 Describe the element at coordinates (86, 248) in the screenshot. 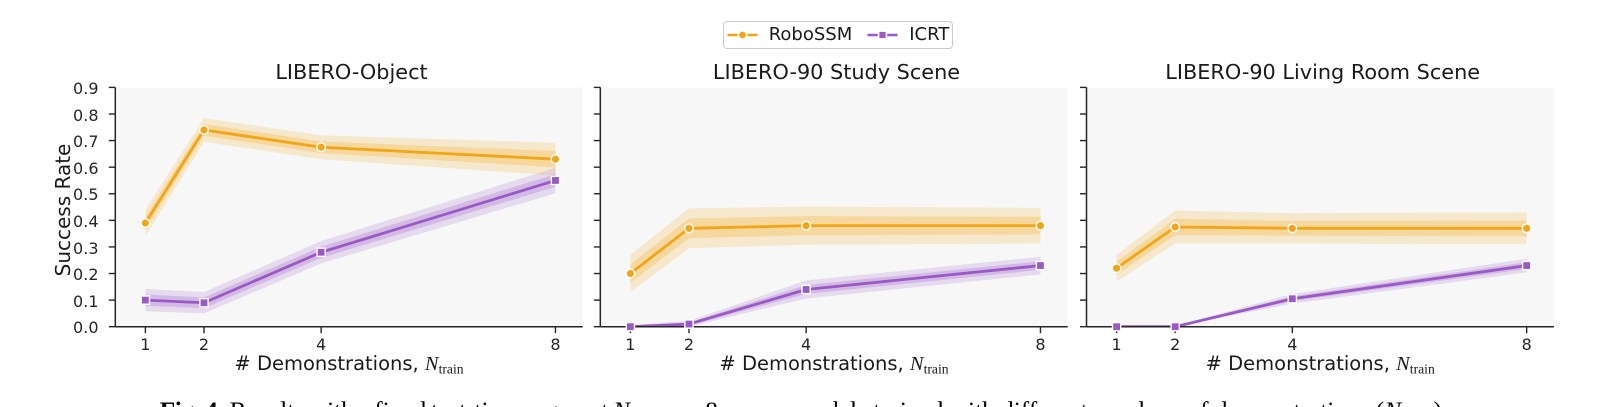

I see `y-tick-label: 0.3` at that location.